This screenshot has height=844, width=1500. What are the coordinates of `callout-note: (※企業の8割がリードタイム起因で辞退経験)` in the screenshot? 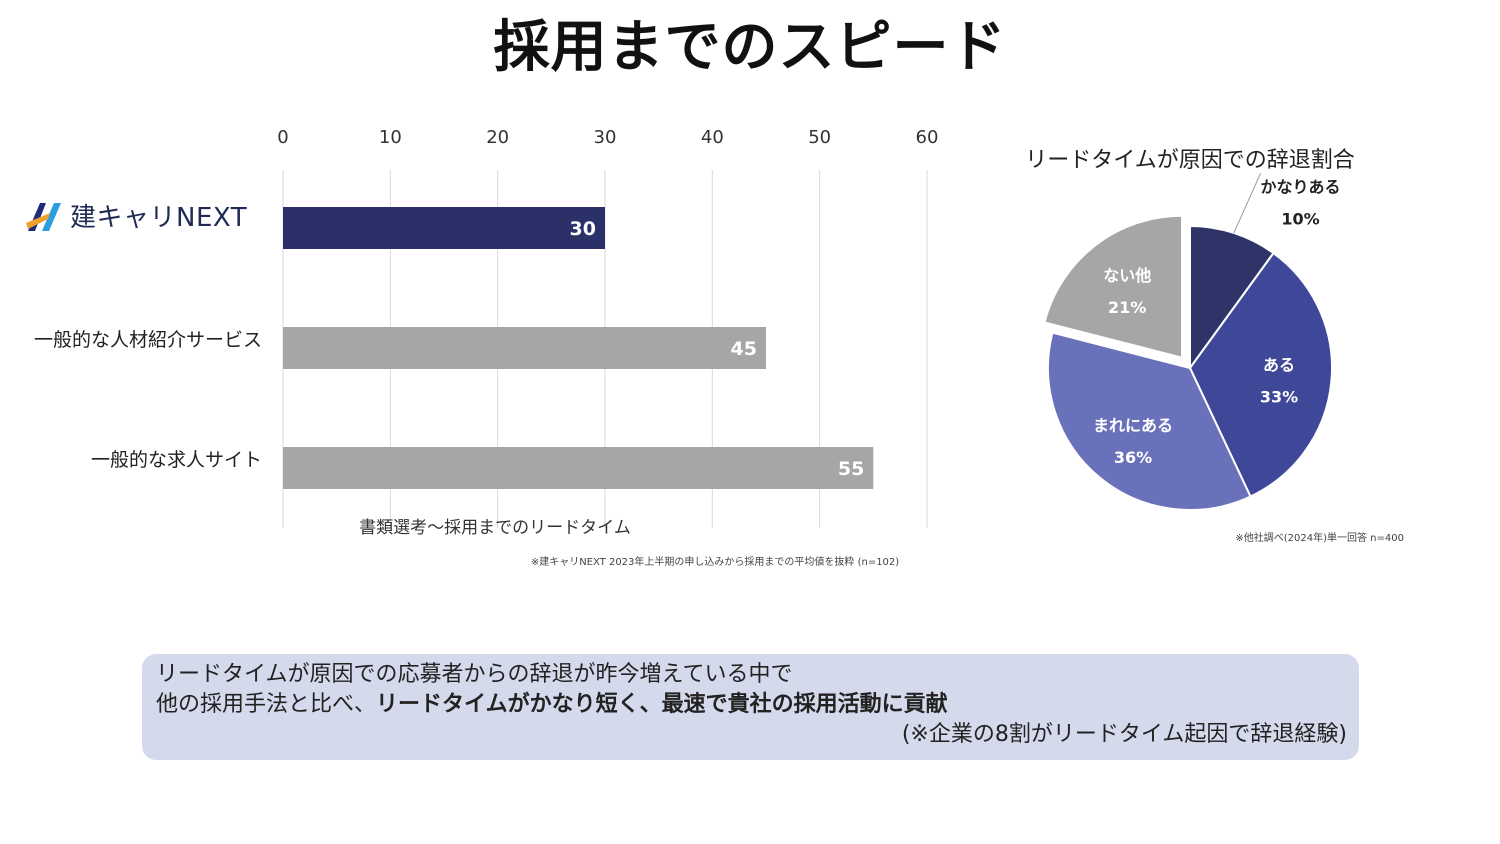 It's located at (1124, 734).